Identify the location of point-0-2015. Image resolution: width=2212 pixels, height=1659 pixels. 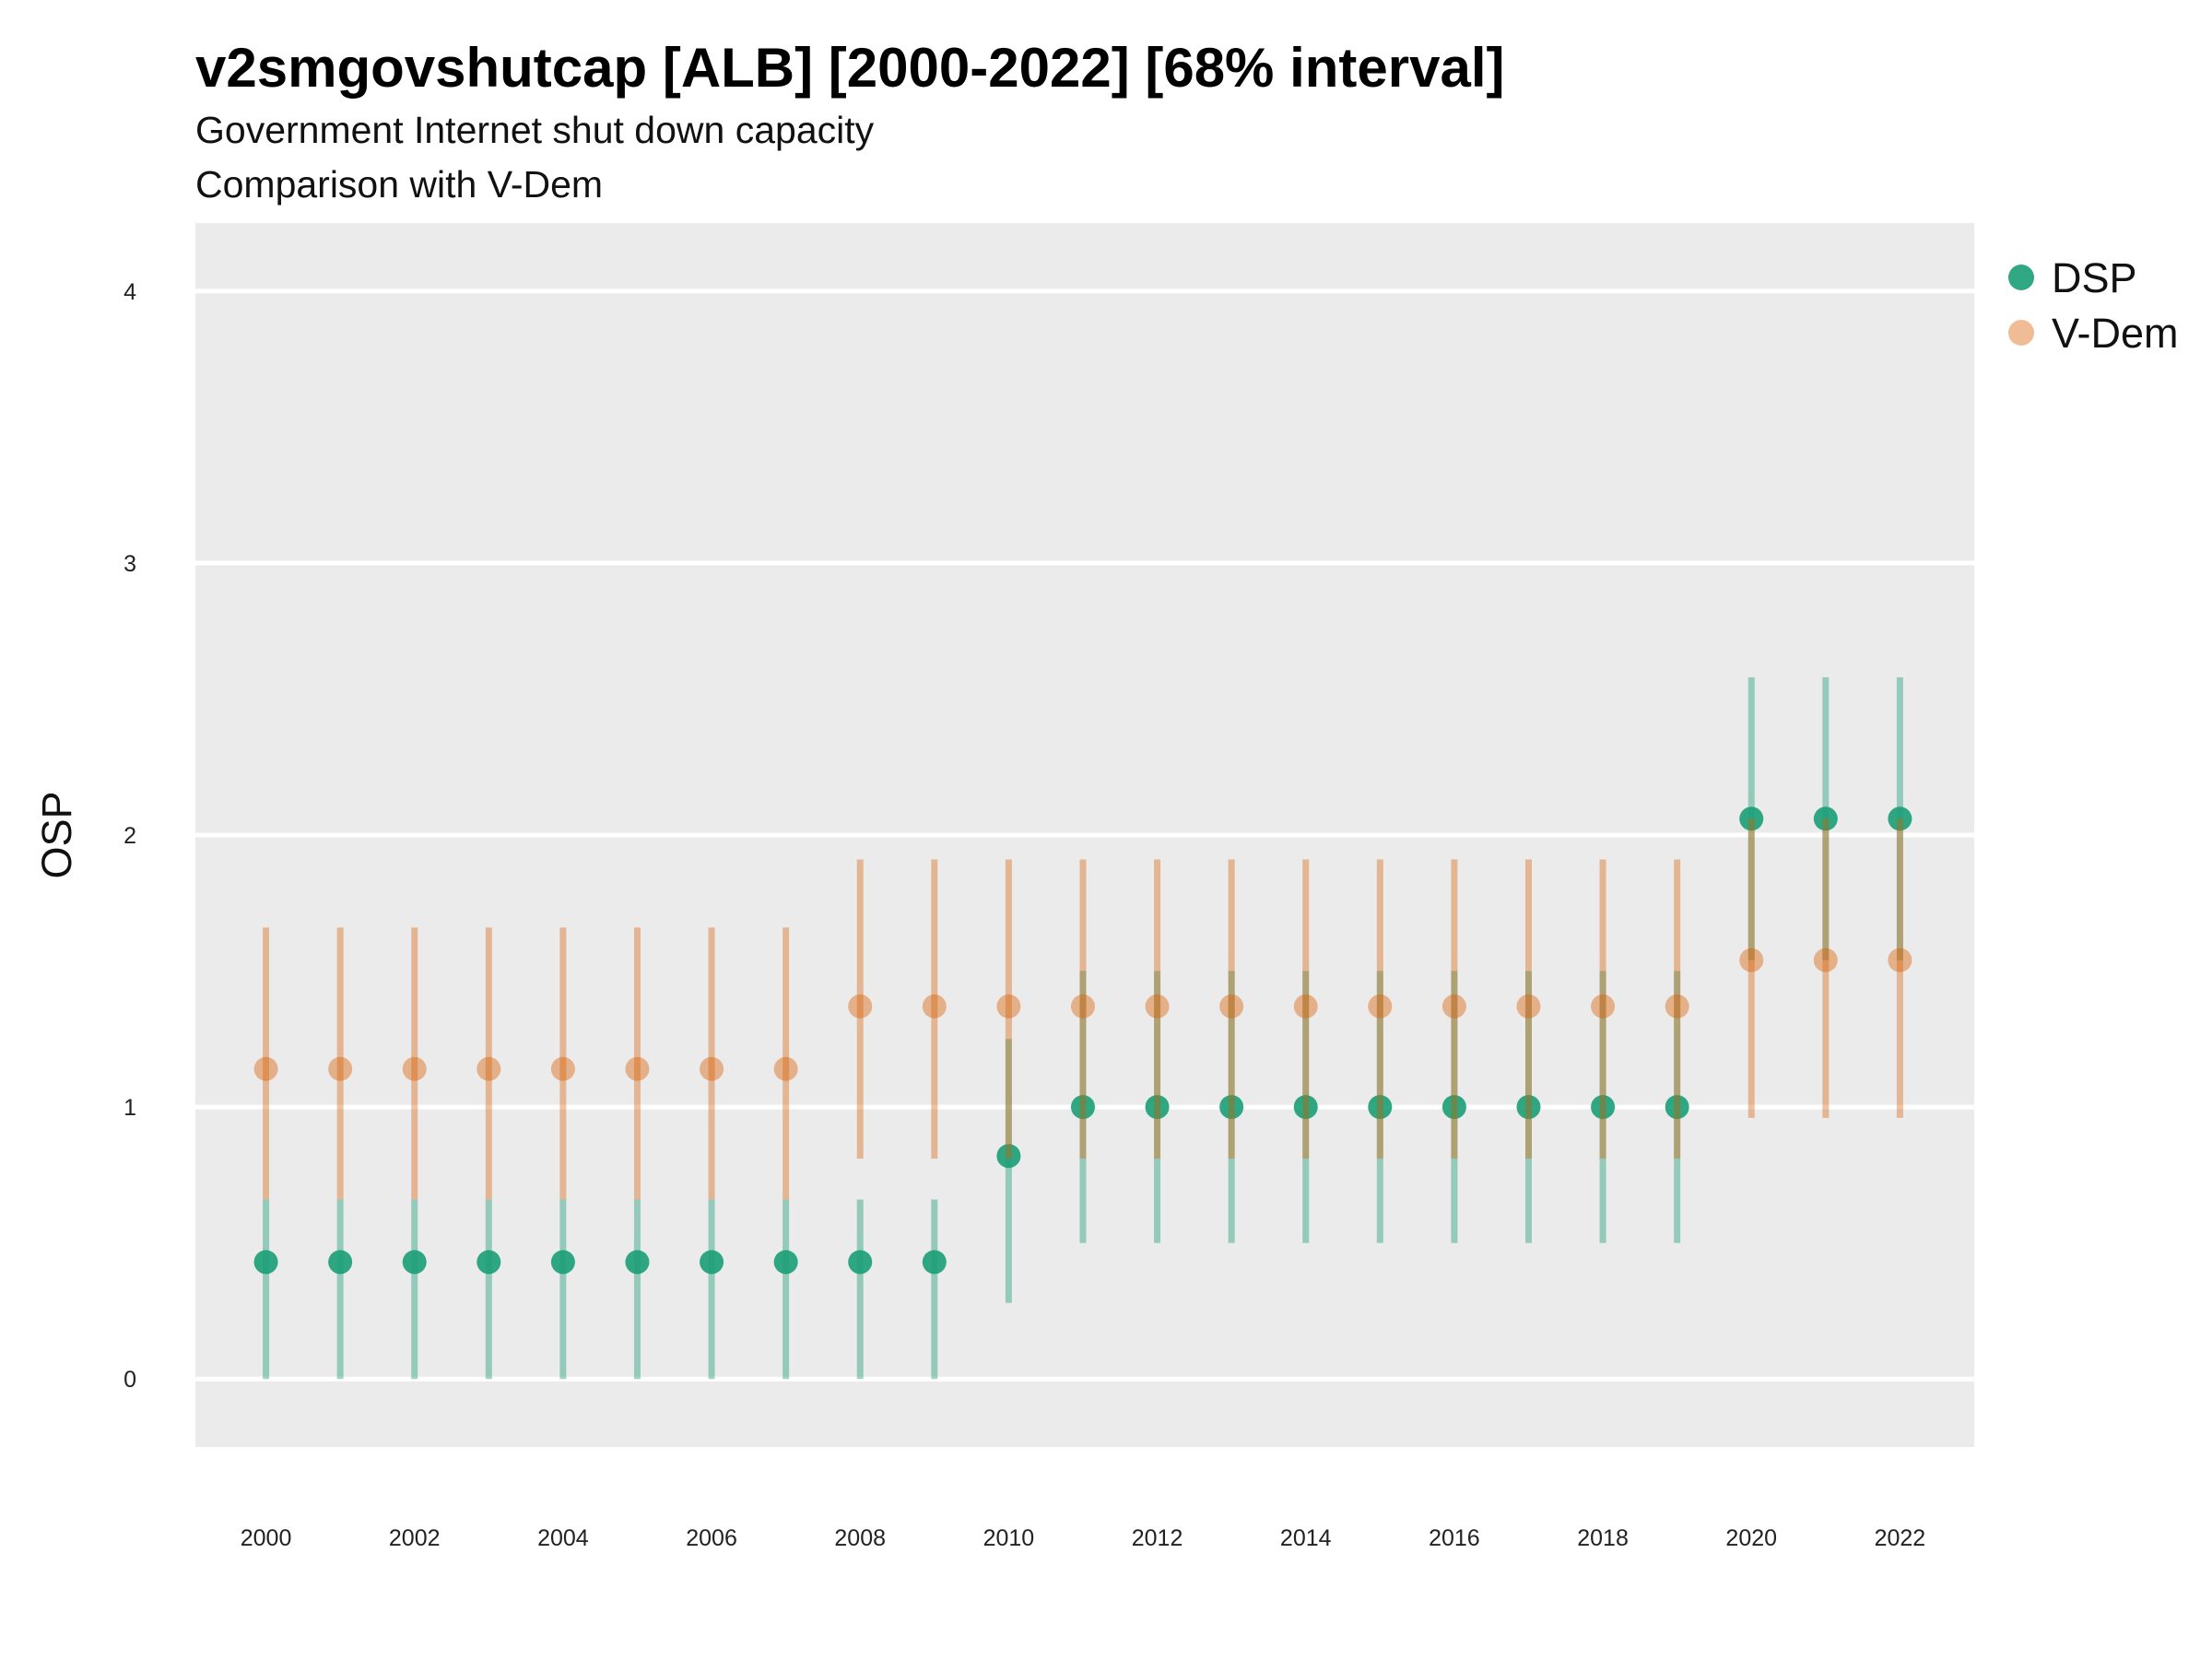
(1380, 1107).